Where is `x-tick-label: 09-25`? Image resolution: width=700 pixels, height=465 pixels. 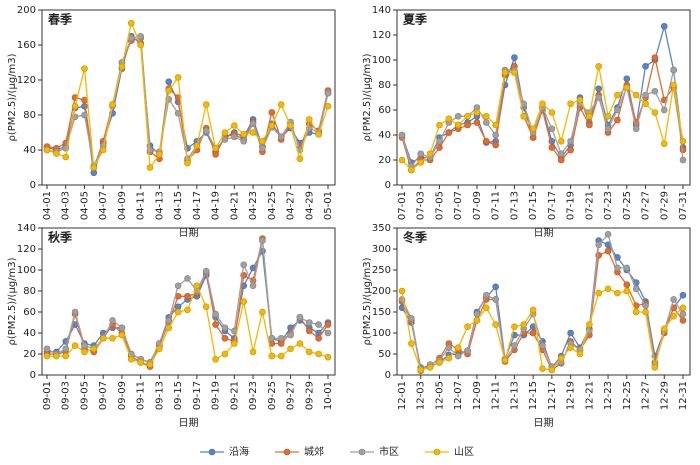 x-tick-label: 09-25 is located at coordinates (272, 395).